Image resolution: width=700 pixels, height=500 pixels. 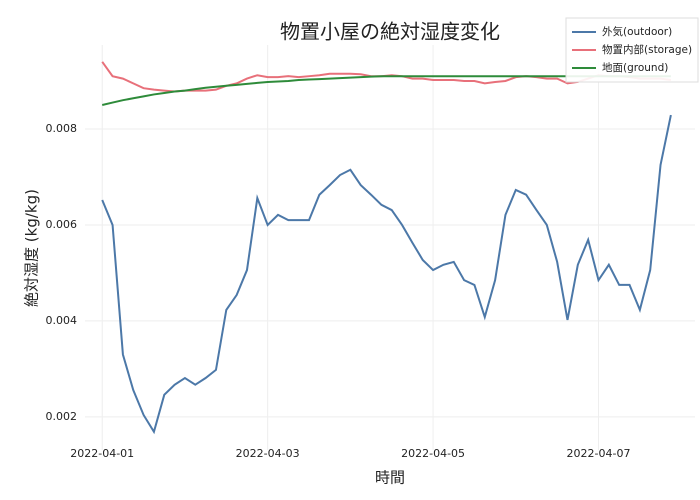 I want to click on y-tick-label: 0.004, so click(x=62, y=320).